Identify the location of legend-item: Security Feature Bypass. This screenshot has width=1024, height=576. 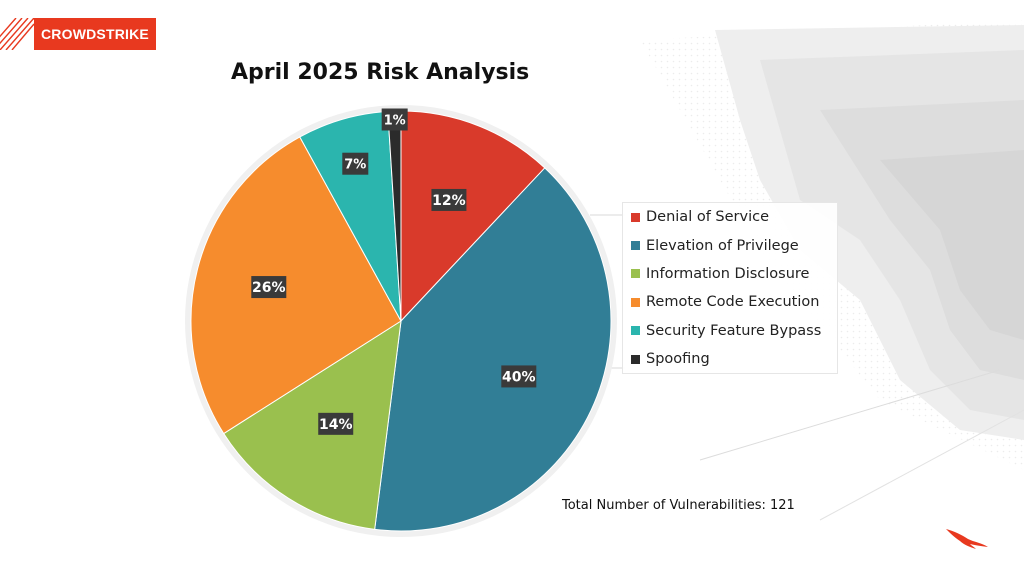
(730, 331).